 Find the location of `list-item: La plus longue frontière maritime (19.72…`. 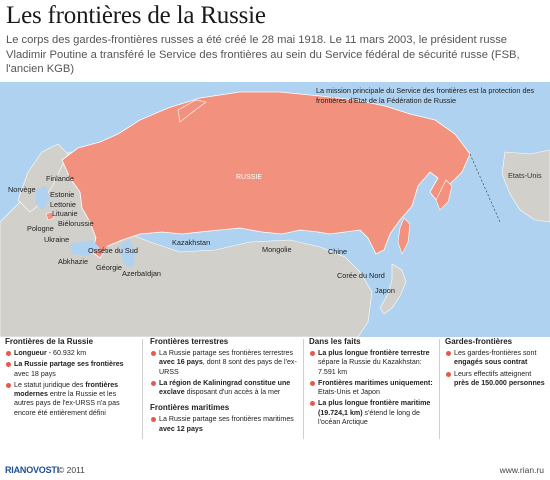

list-item: La plus longue frontière maritime (19.72… is located at coordinates (372, 413).